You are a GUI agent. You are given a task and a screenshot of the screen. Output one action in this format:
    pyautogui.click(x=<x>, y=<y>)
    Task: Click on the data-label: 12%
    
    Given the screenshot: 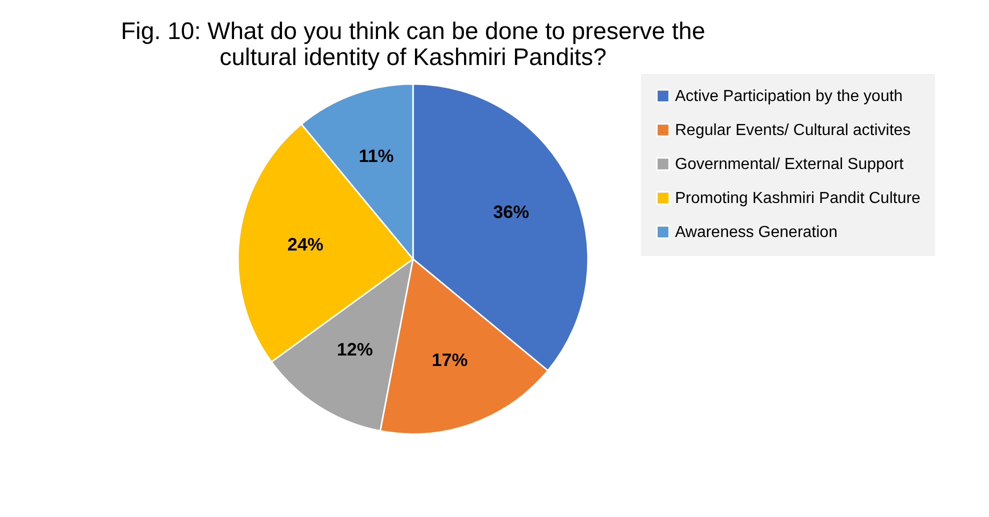 What is the action you would take?
    pyautogui.click(x=354, y=350)
    